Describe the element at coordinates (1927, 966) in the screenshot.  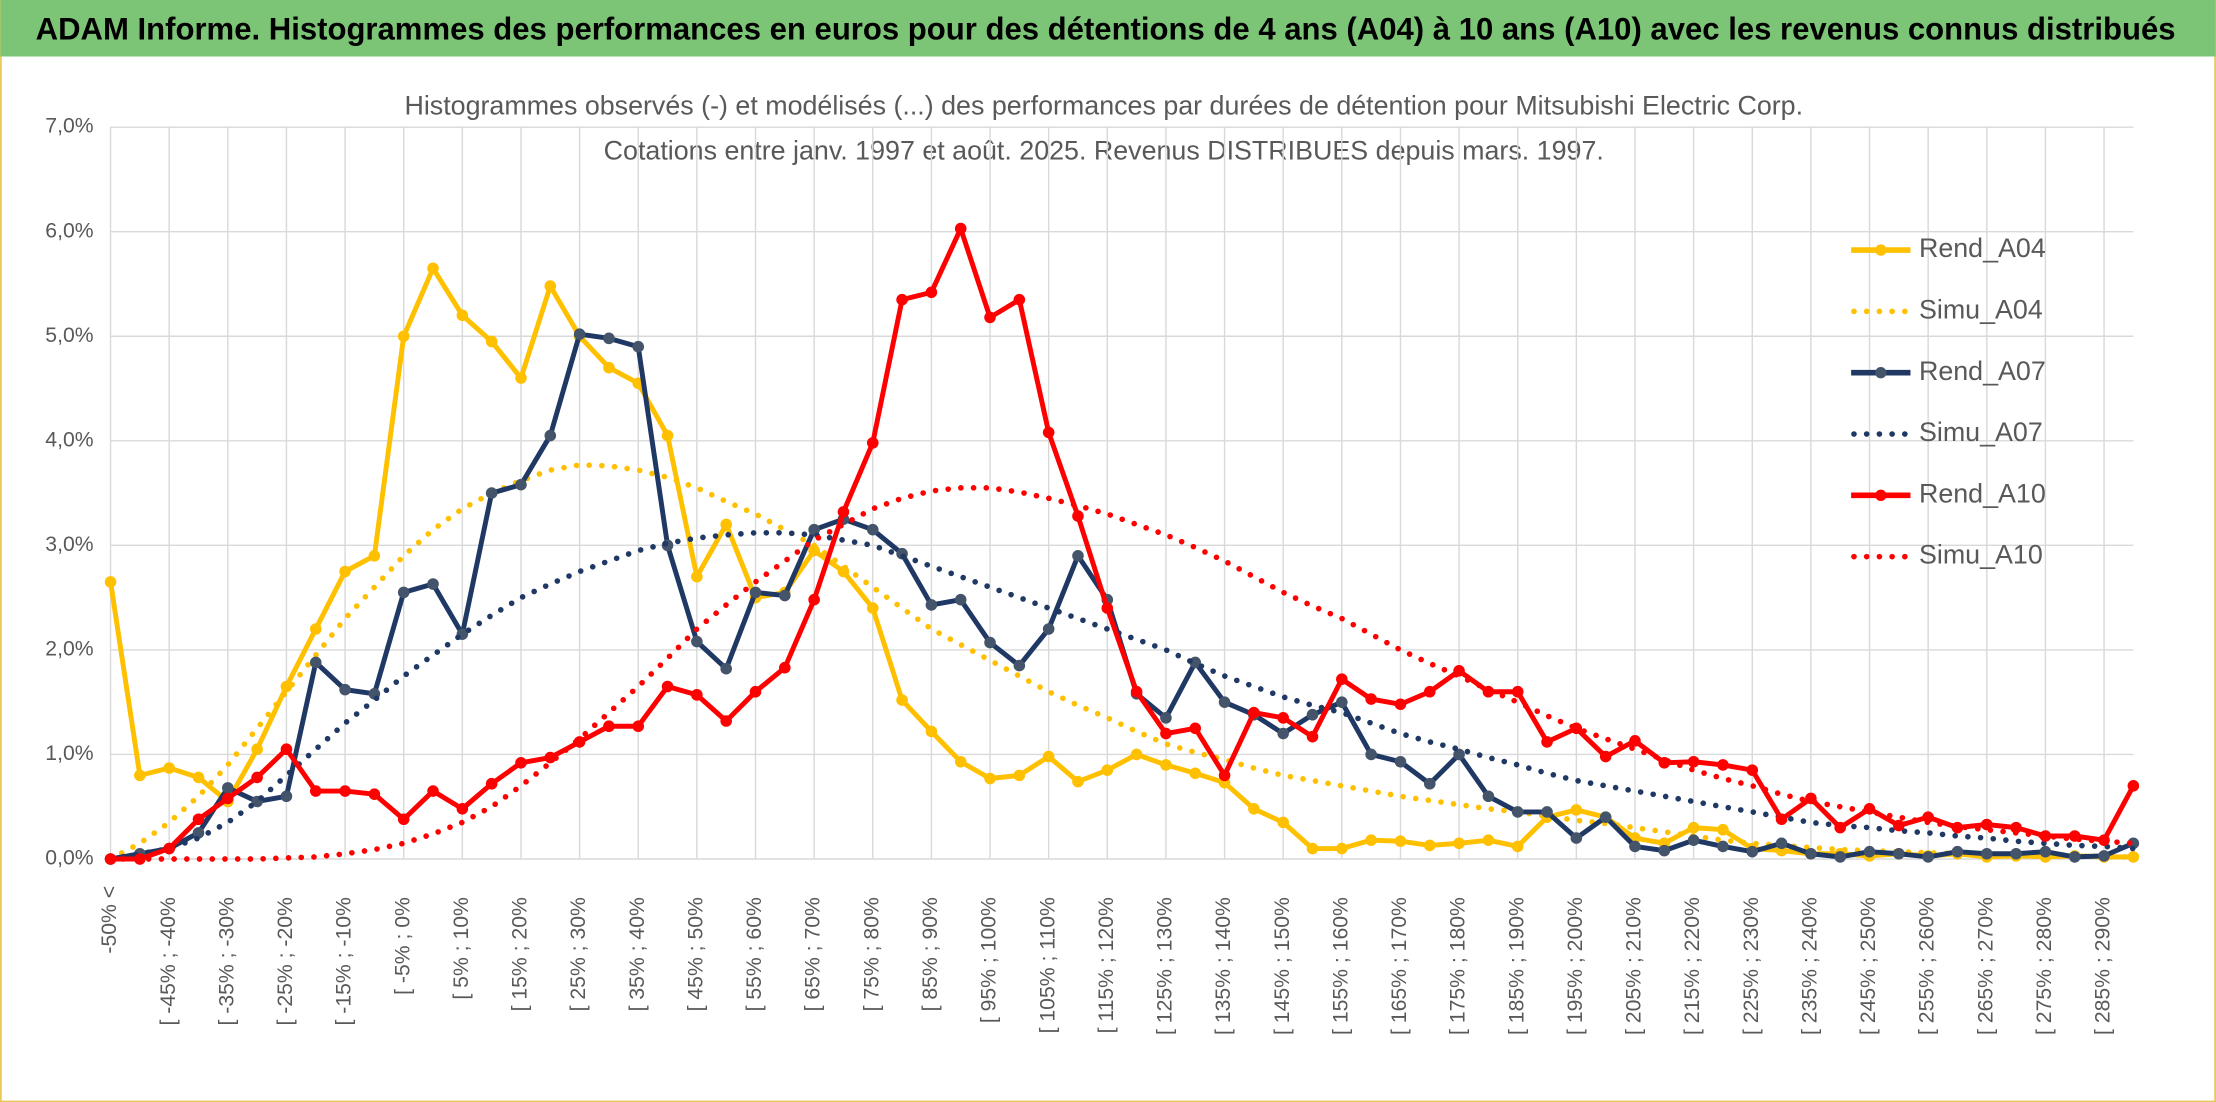
I see `x-tick-label: [ 255% ; 260%` at that location.